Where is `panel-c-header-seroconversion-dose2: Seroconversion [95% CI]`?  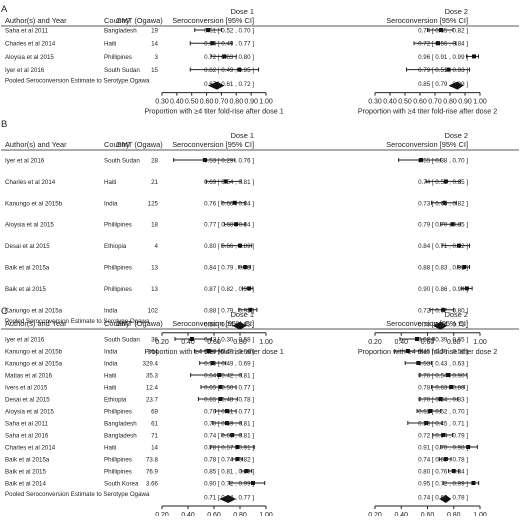 panel-c-header-seroconversion-dose2: Seroconversion [95% CI] is located at coordinates (427, 323).